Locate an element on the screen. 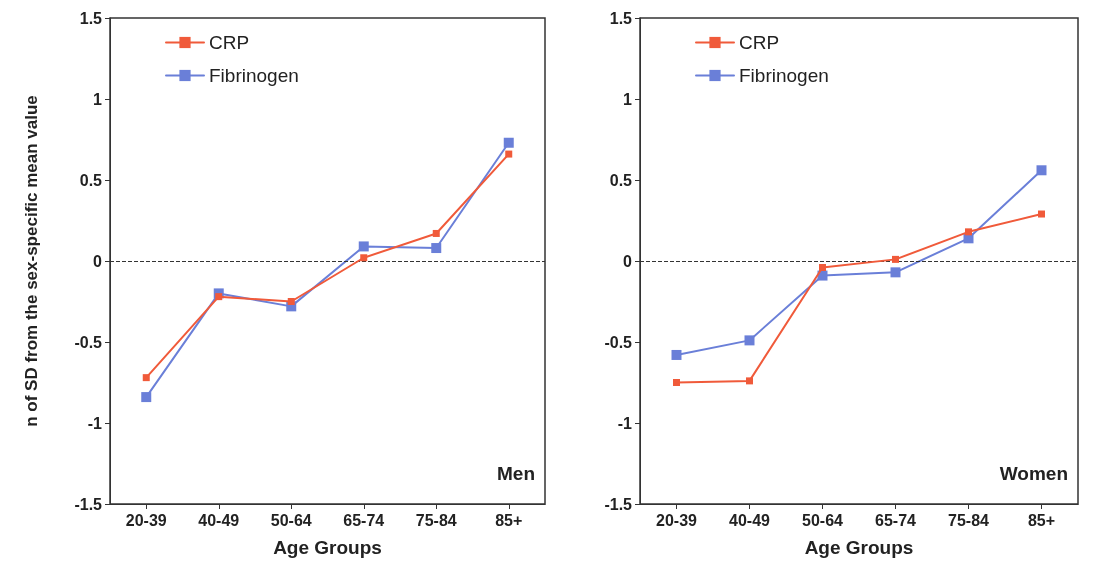 Image resolution: width=1093 pixels, height=568 pixels. annotation: Women is located at coordinates (1033, 473).